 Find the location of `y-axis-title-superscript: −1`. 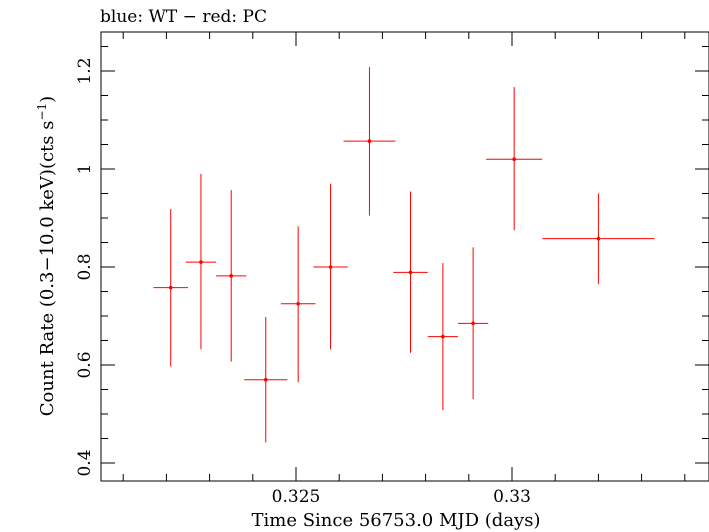

y-axis-title-superscript: −1 is located at coordinates (42, 112).